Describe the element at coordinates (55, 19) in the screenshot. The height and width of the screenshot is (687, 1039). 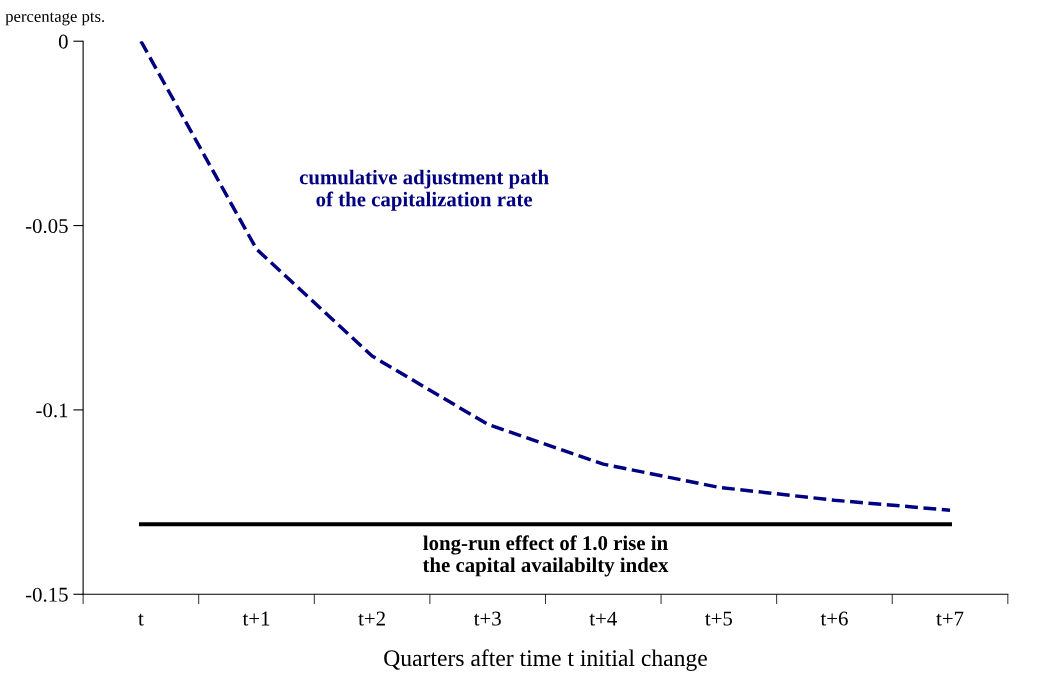
I see `y-axis-title: percentage pts.` at that location.